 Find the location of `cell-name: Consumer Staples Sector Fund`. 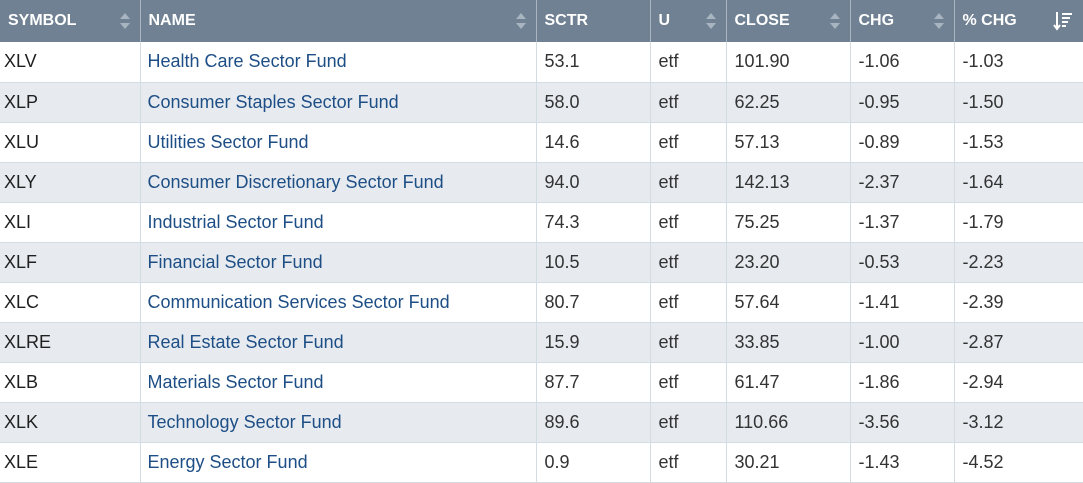

cell-name: Consumer Staples Sector Fund is located at coordinates (338, 102).